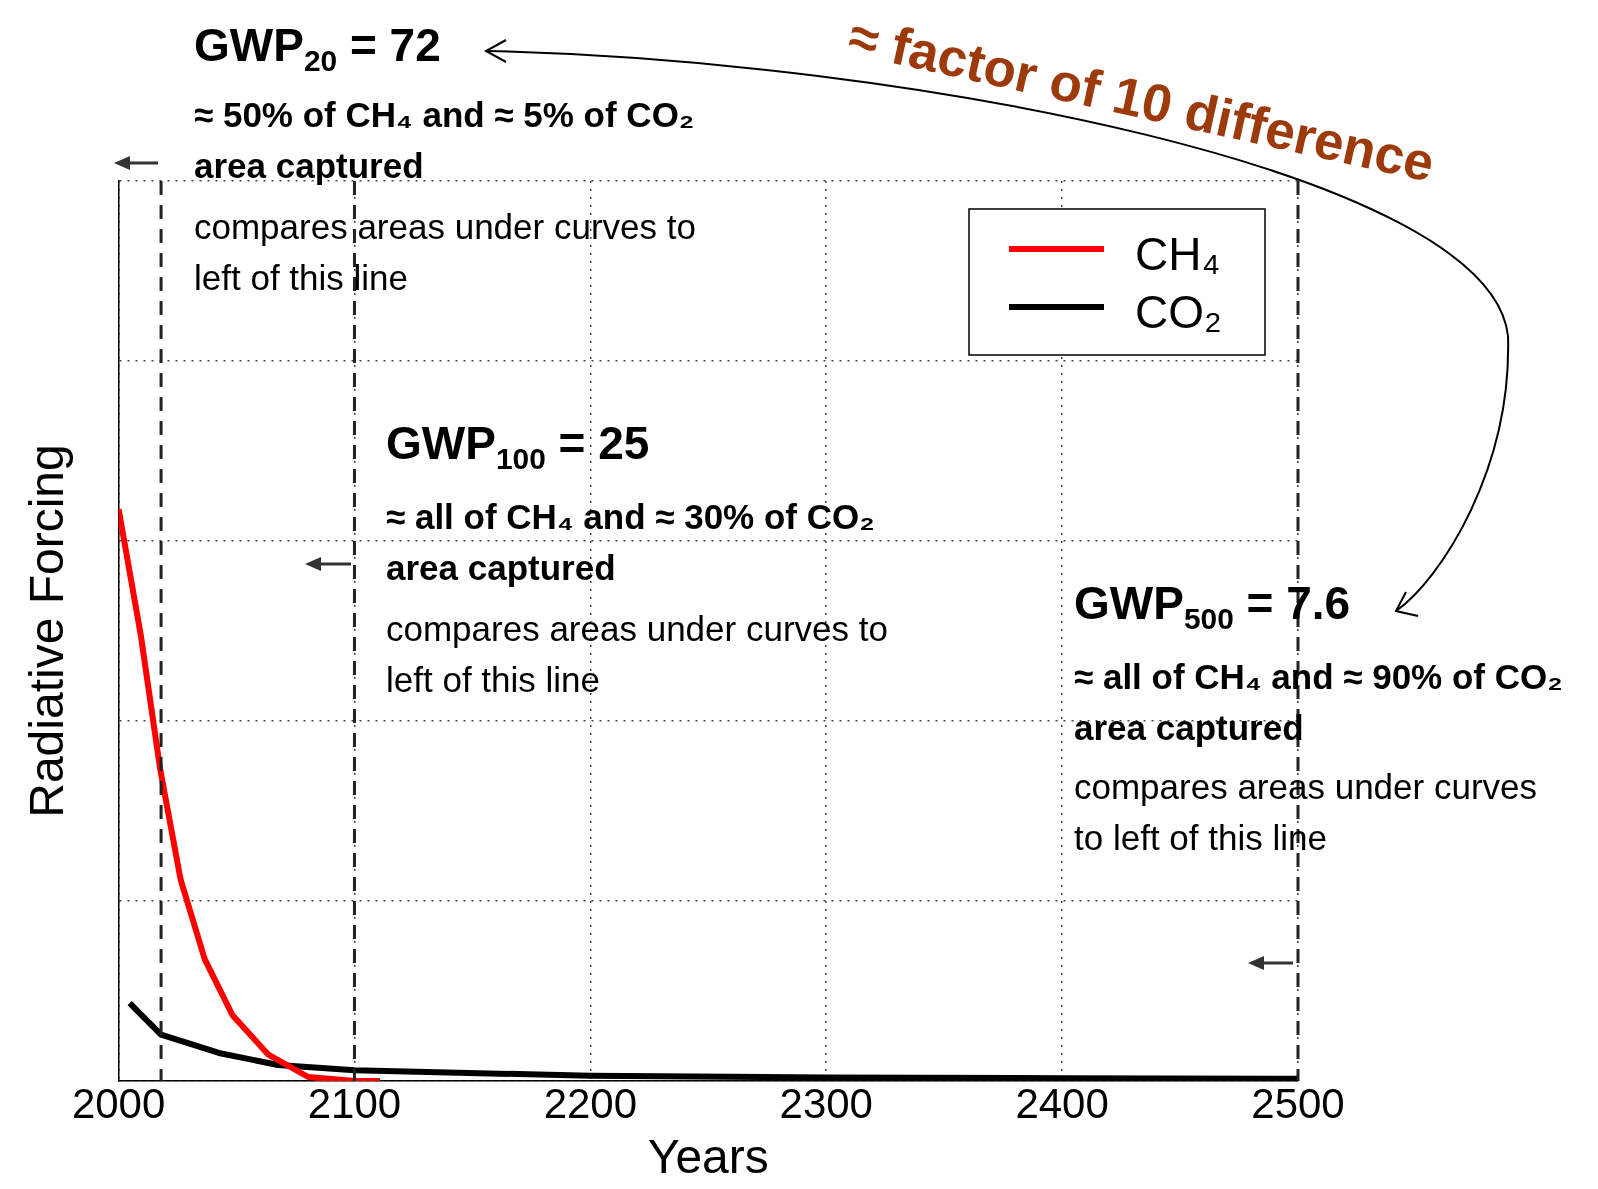 This screenshot has height=1189, width=1598. I want to click on x-axis-title: Years, so click(708, 1157).